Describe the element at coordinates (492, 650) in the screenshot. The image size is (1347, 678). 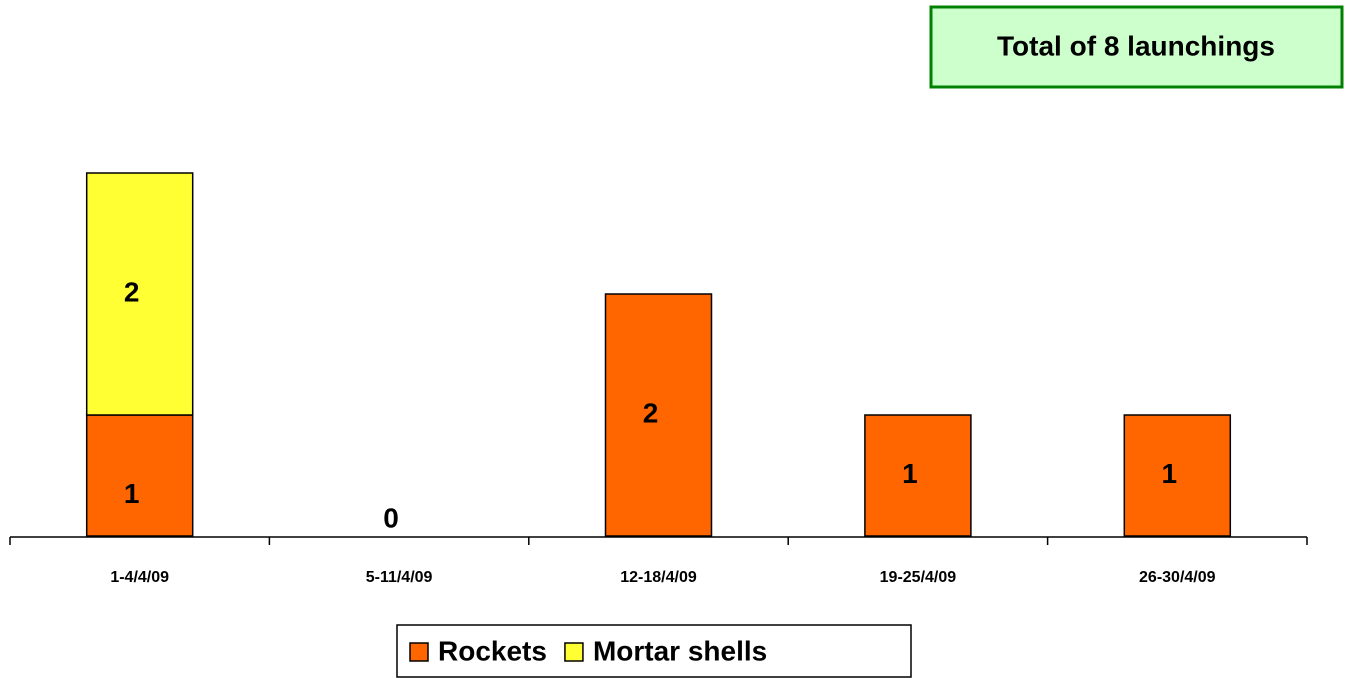
I see `legend-label: Rockets` at that location.